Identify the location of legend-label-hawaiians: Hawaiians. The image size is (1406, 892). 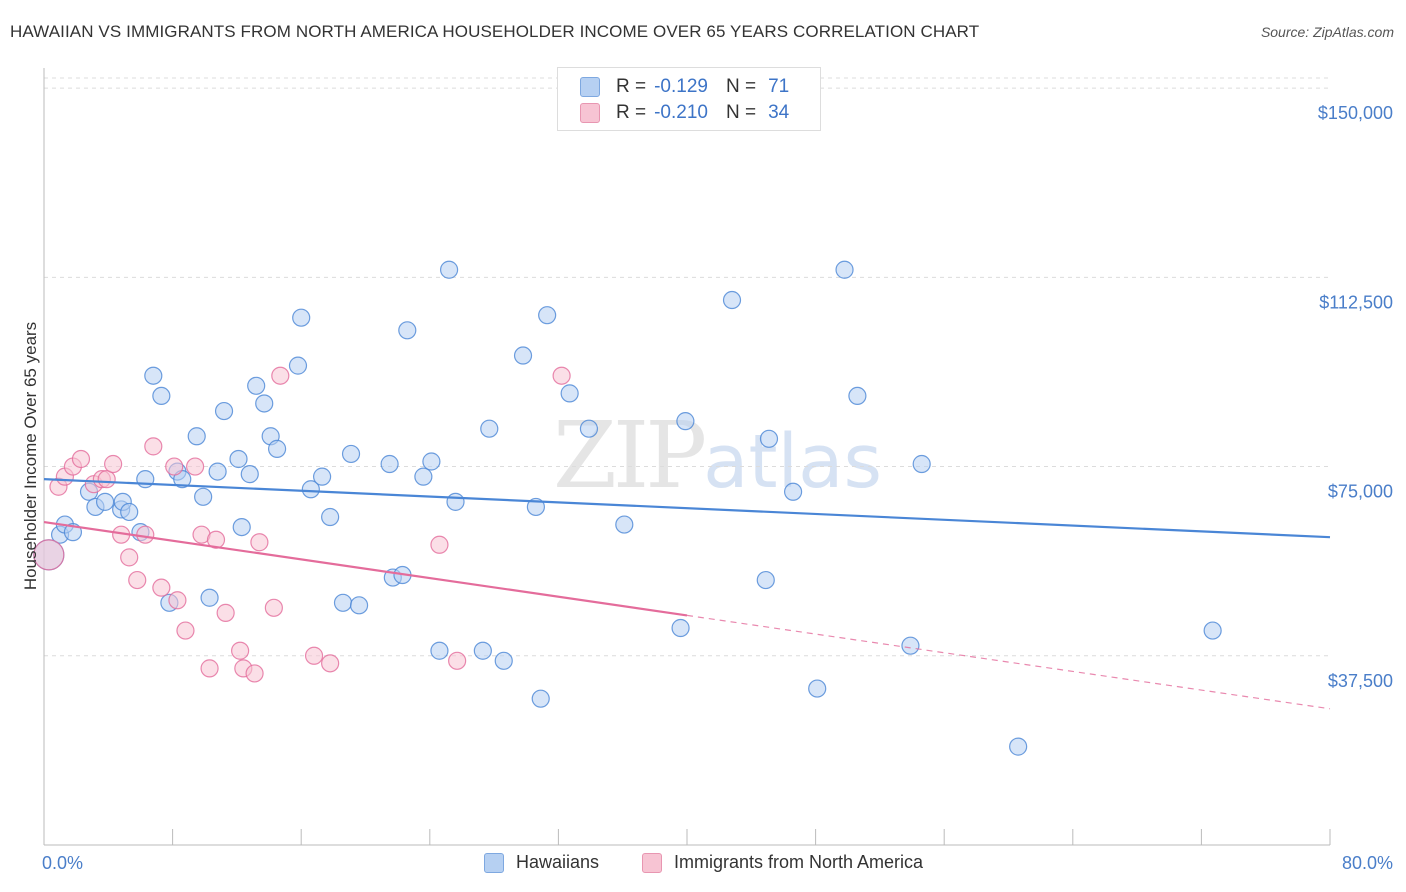
(558, 862).